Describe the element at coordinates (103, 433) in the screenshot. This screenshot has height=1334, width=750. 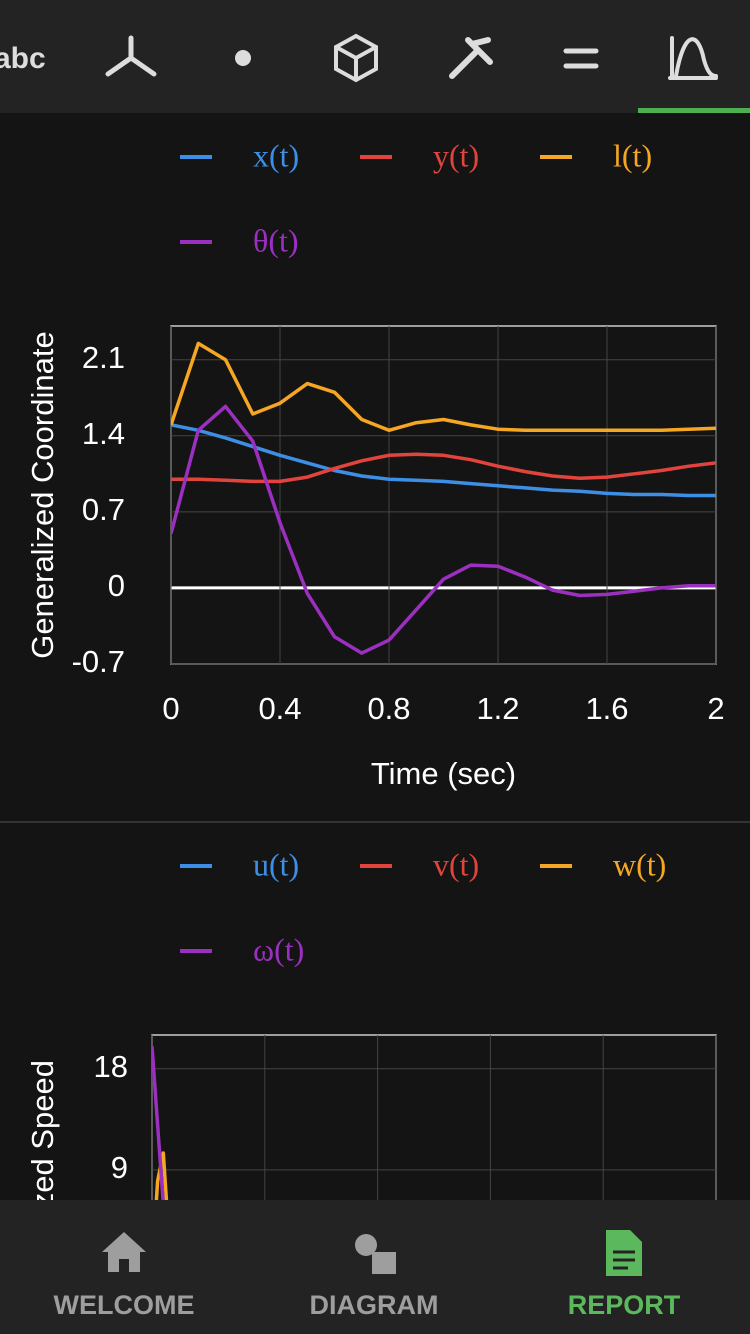
I see `y-tick-label: 1.4` at that location.